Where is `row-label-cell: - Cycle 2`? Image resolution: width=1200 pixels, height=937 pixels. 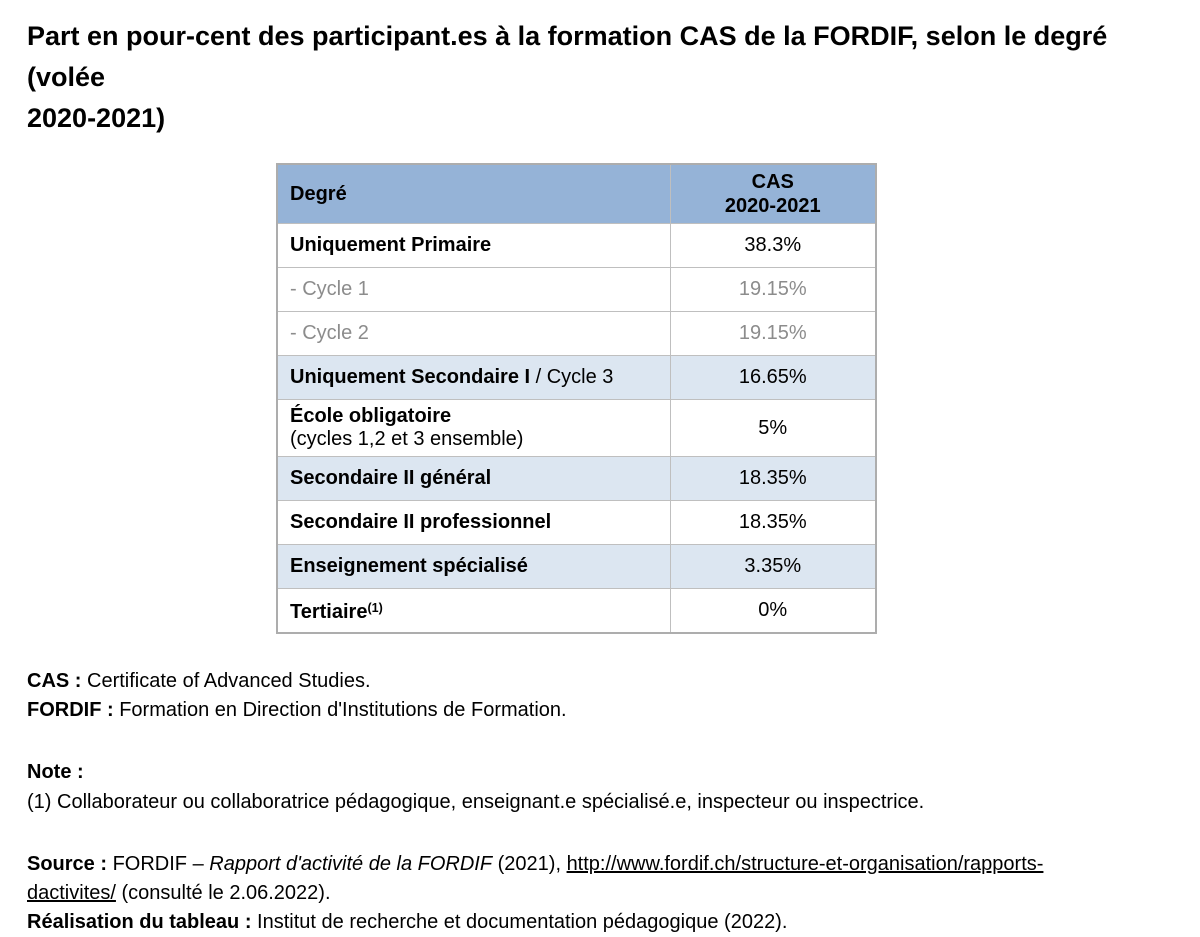
row-label-cell: - Cycle 2 is located at coordinates (473, 333).